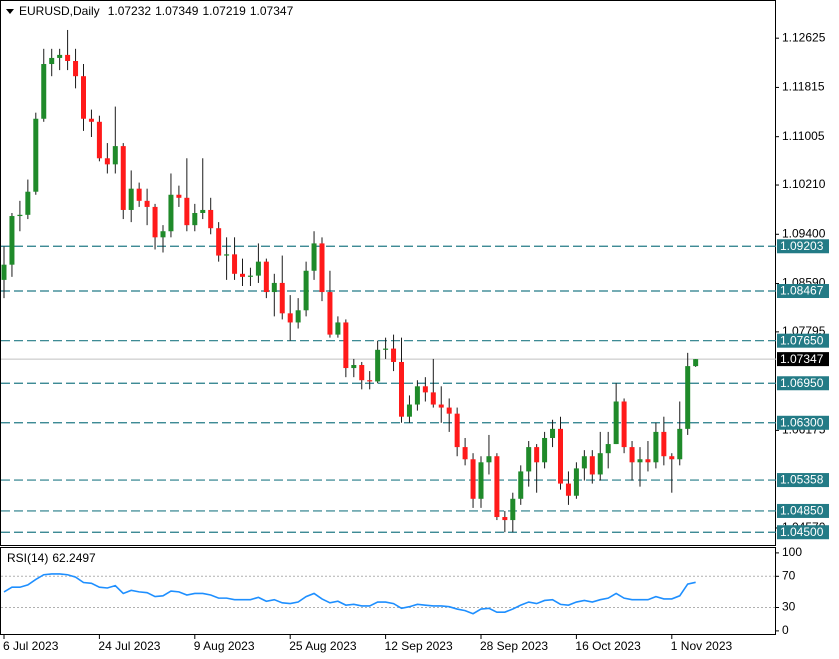  What do you see at coordinates (129, 646) in the screenshot?
I see `x-tick-label: 24 Jul 2023` at bounding box center [129, 646].